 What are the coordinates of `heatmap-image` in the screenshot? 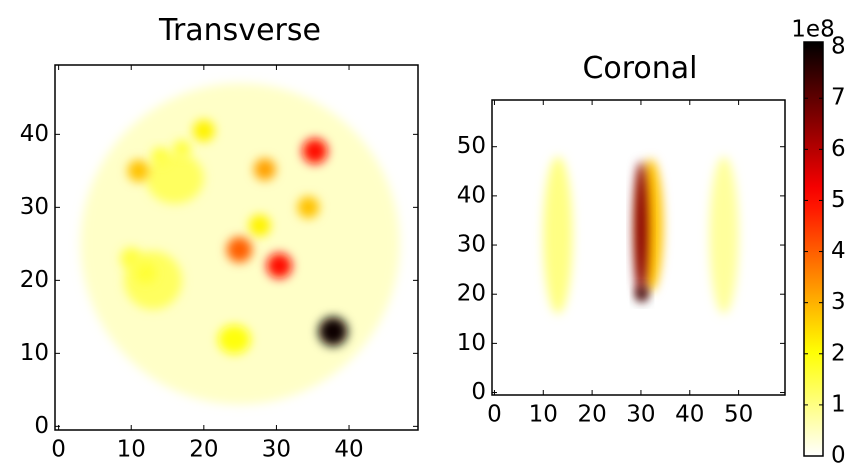 It's located at (641, 235).